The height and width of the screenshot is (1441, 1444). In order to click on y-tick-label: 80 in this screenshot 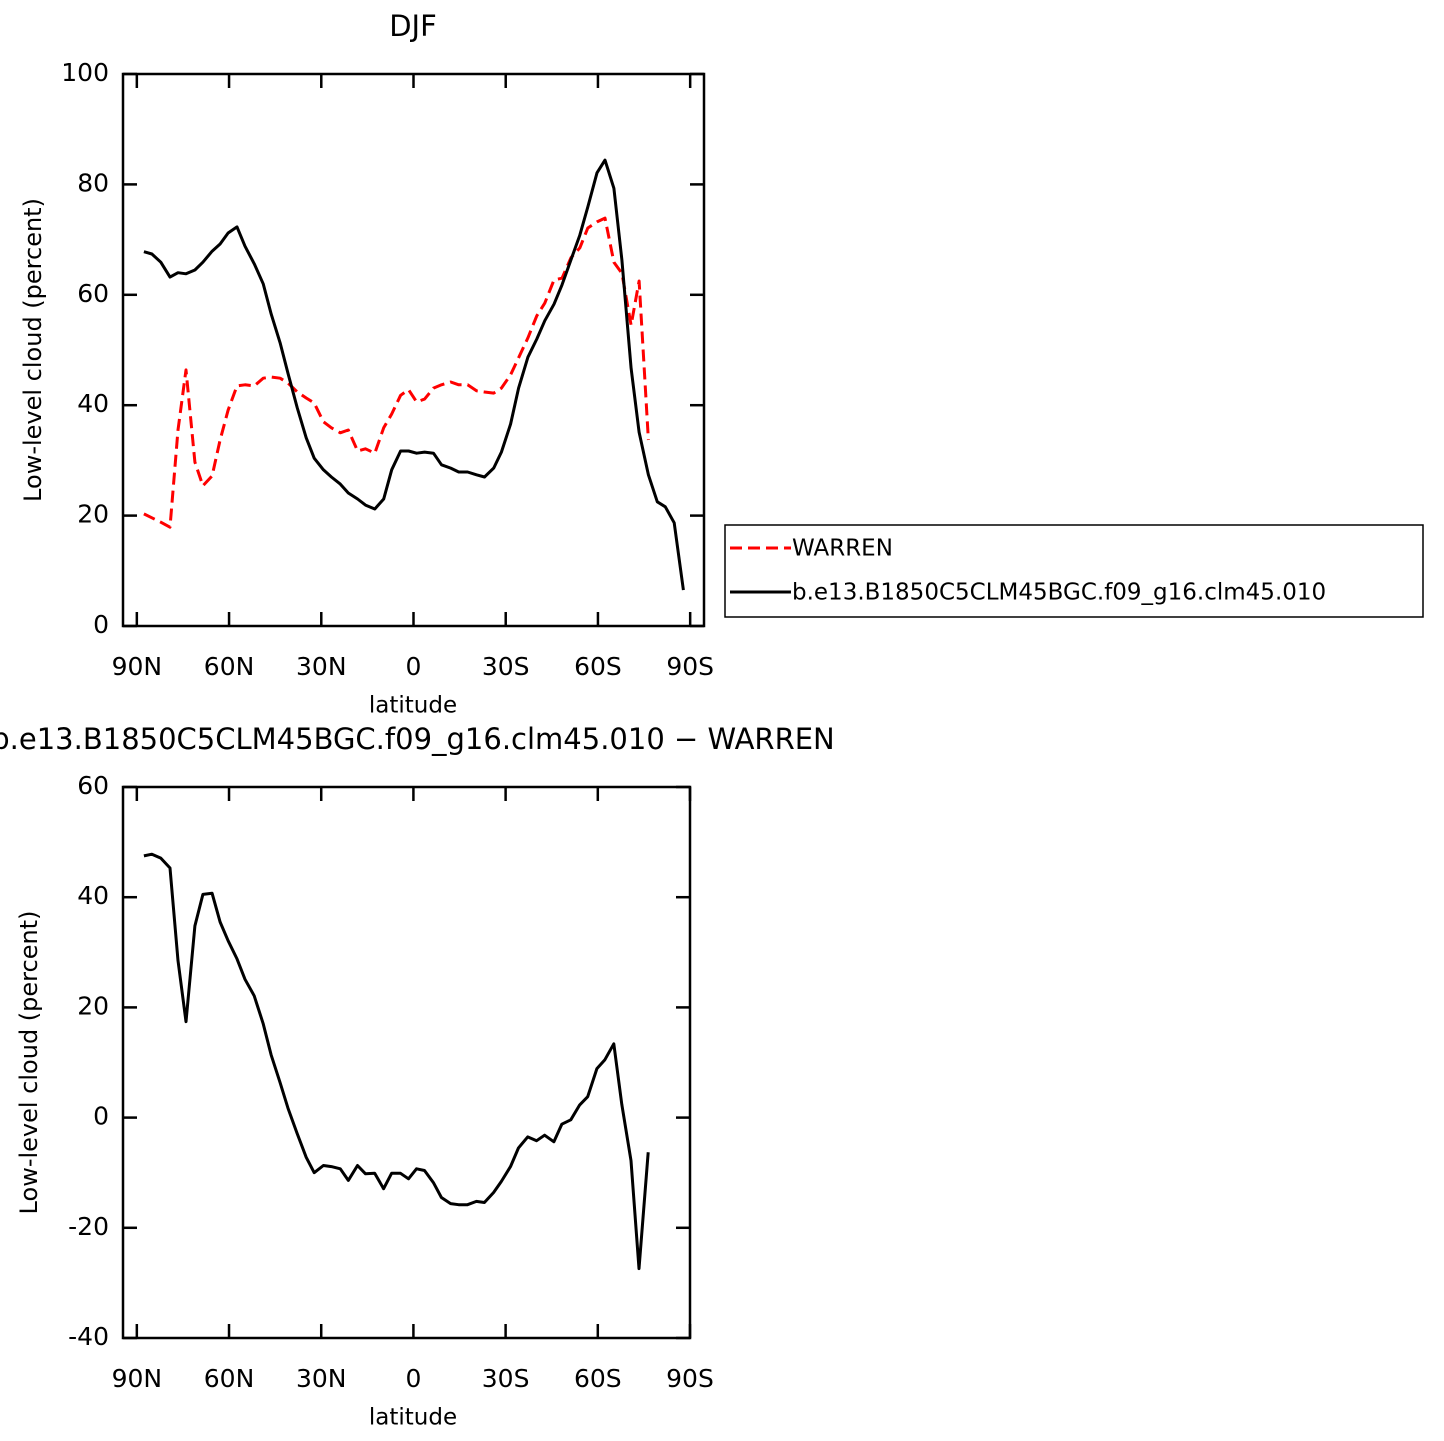, I will do `click(93, 182)`.